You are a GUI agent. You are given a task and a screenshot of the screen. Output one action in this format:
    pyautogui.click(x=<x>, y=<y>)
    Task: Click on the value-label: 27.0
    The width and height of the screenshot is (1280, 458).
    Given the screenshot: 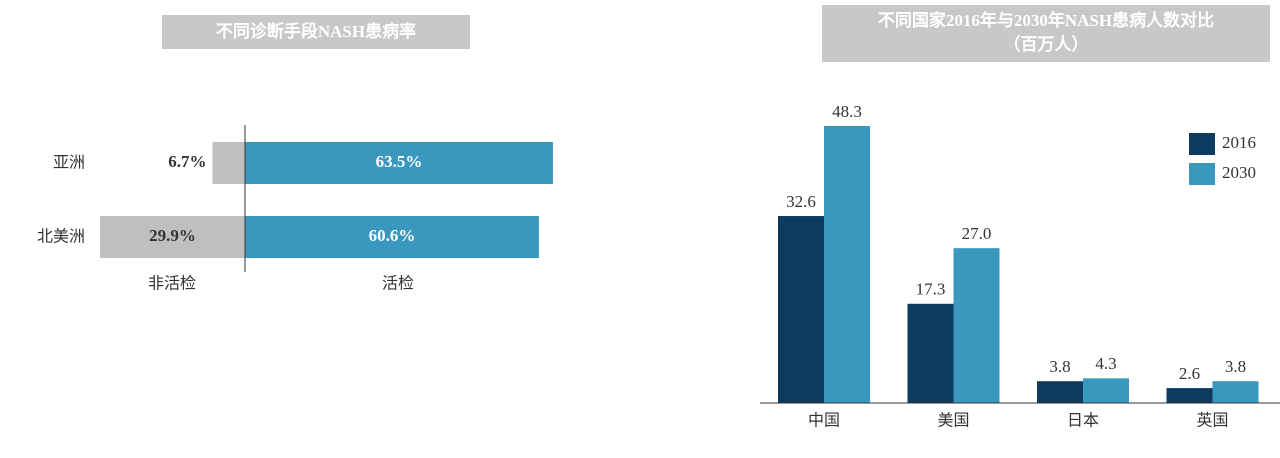 What is the action you would take?
    pyautogui.click(x=977, y=233)
    